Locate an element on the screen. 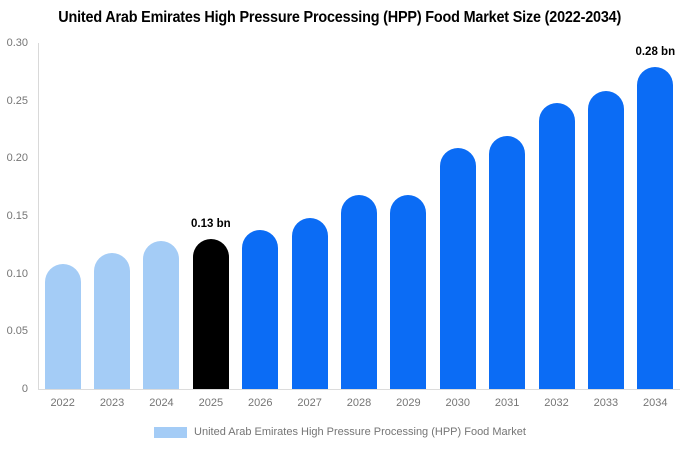  x-axis-tick-label: 2032 is located at coordinates (556, 403).